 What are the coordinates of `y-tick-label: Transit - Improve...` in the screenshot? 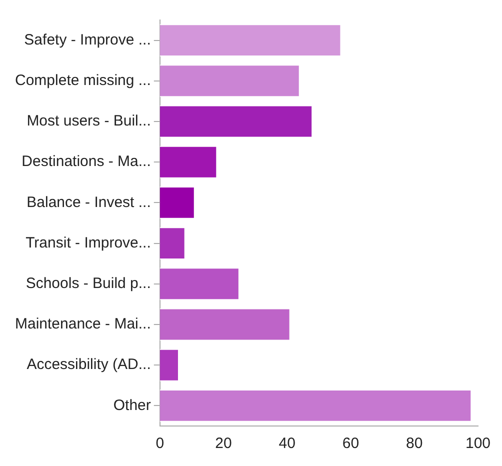 It's located at (88, 243).